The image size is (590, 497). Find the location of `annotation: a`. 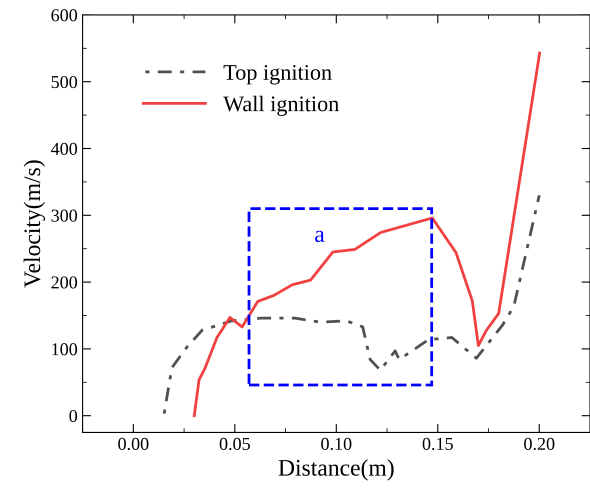

annotation: a is located at coordinates (319, 236).